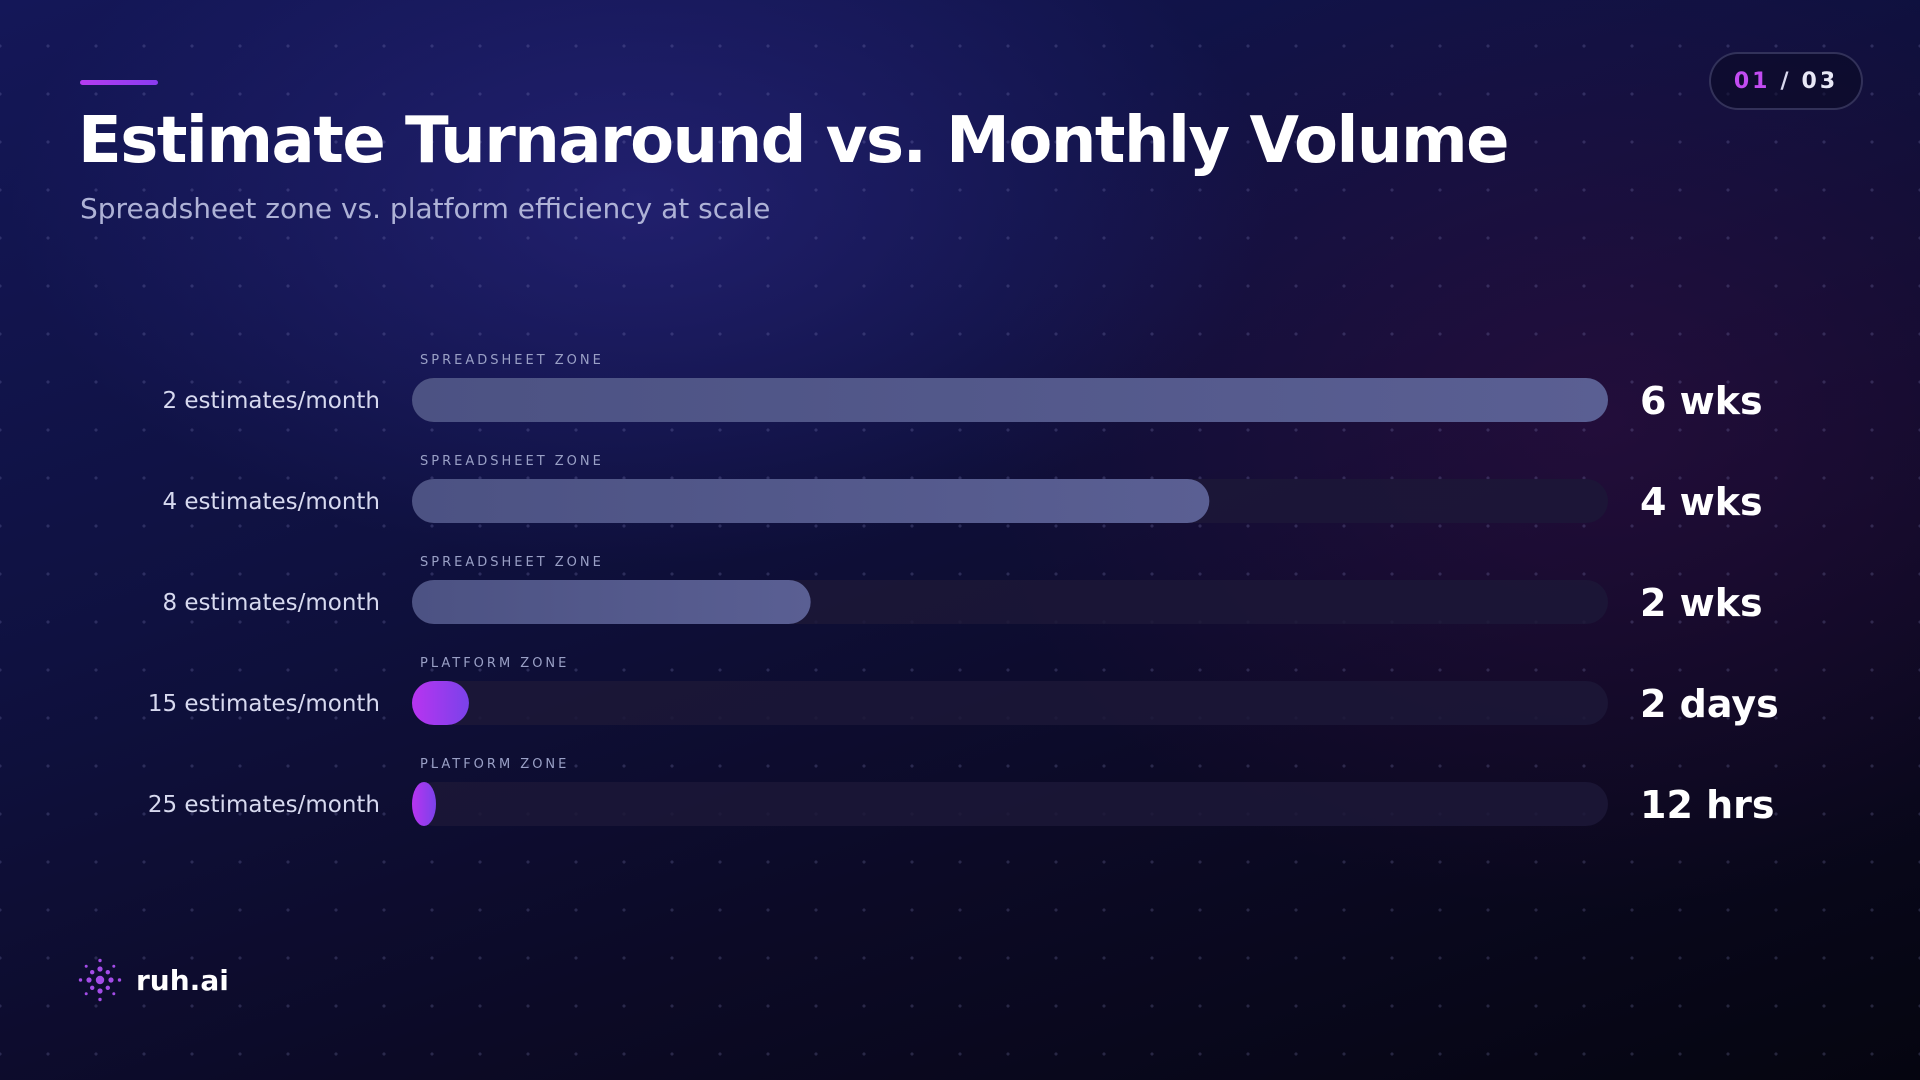 Image resolution: width=1920 pixels, height=1080 pixels. I want to click on category-label: 15 estimates/month, so click(264, 704).